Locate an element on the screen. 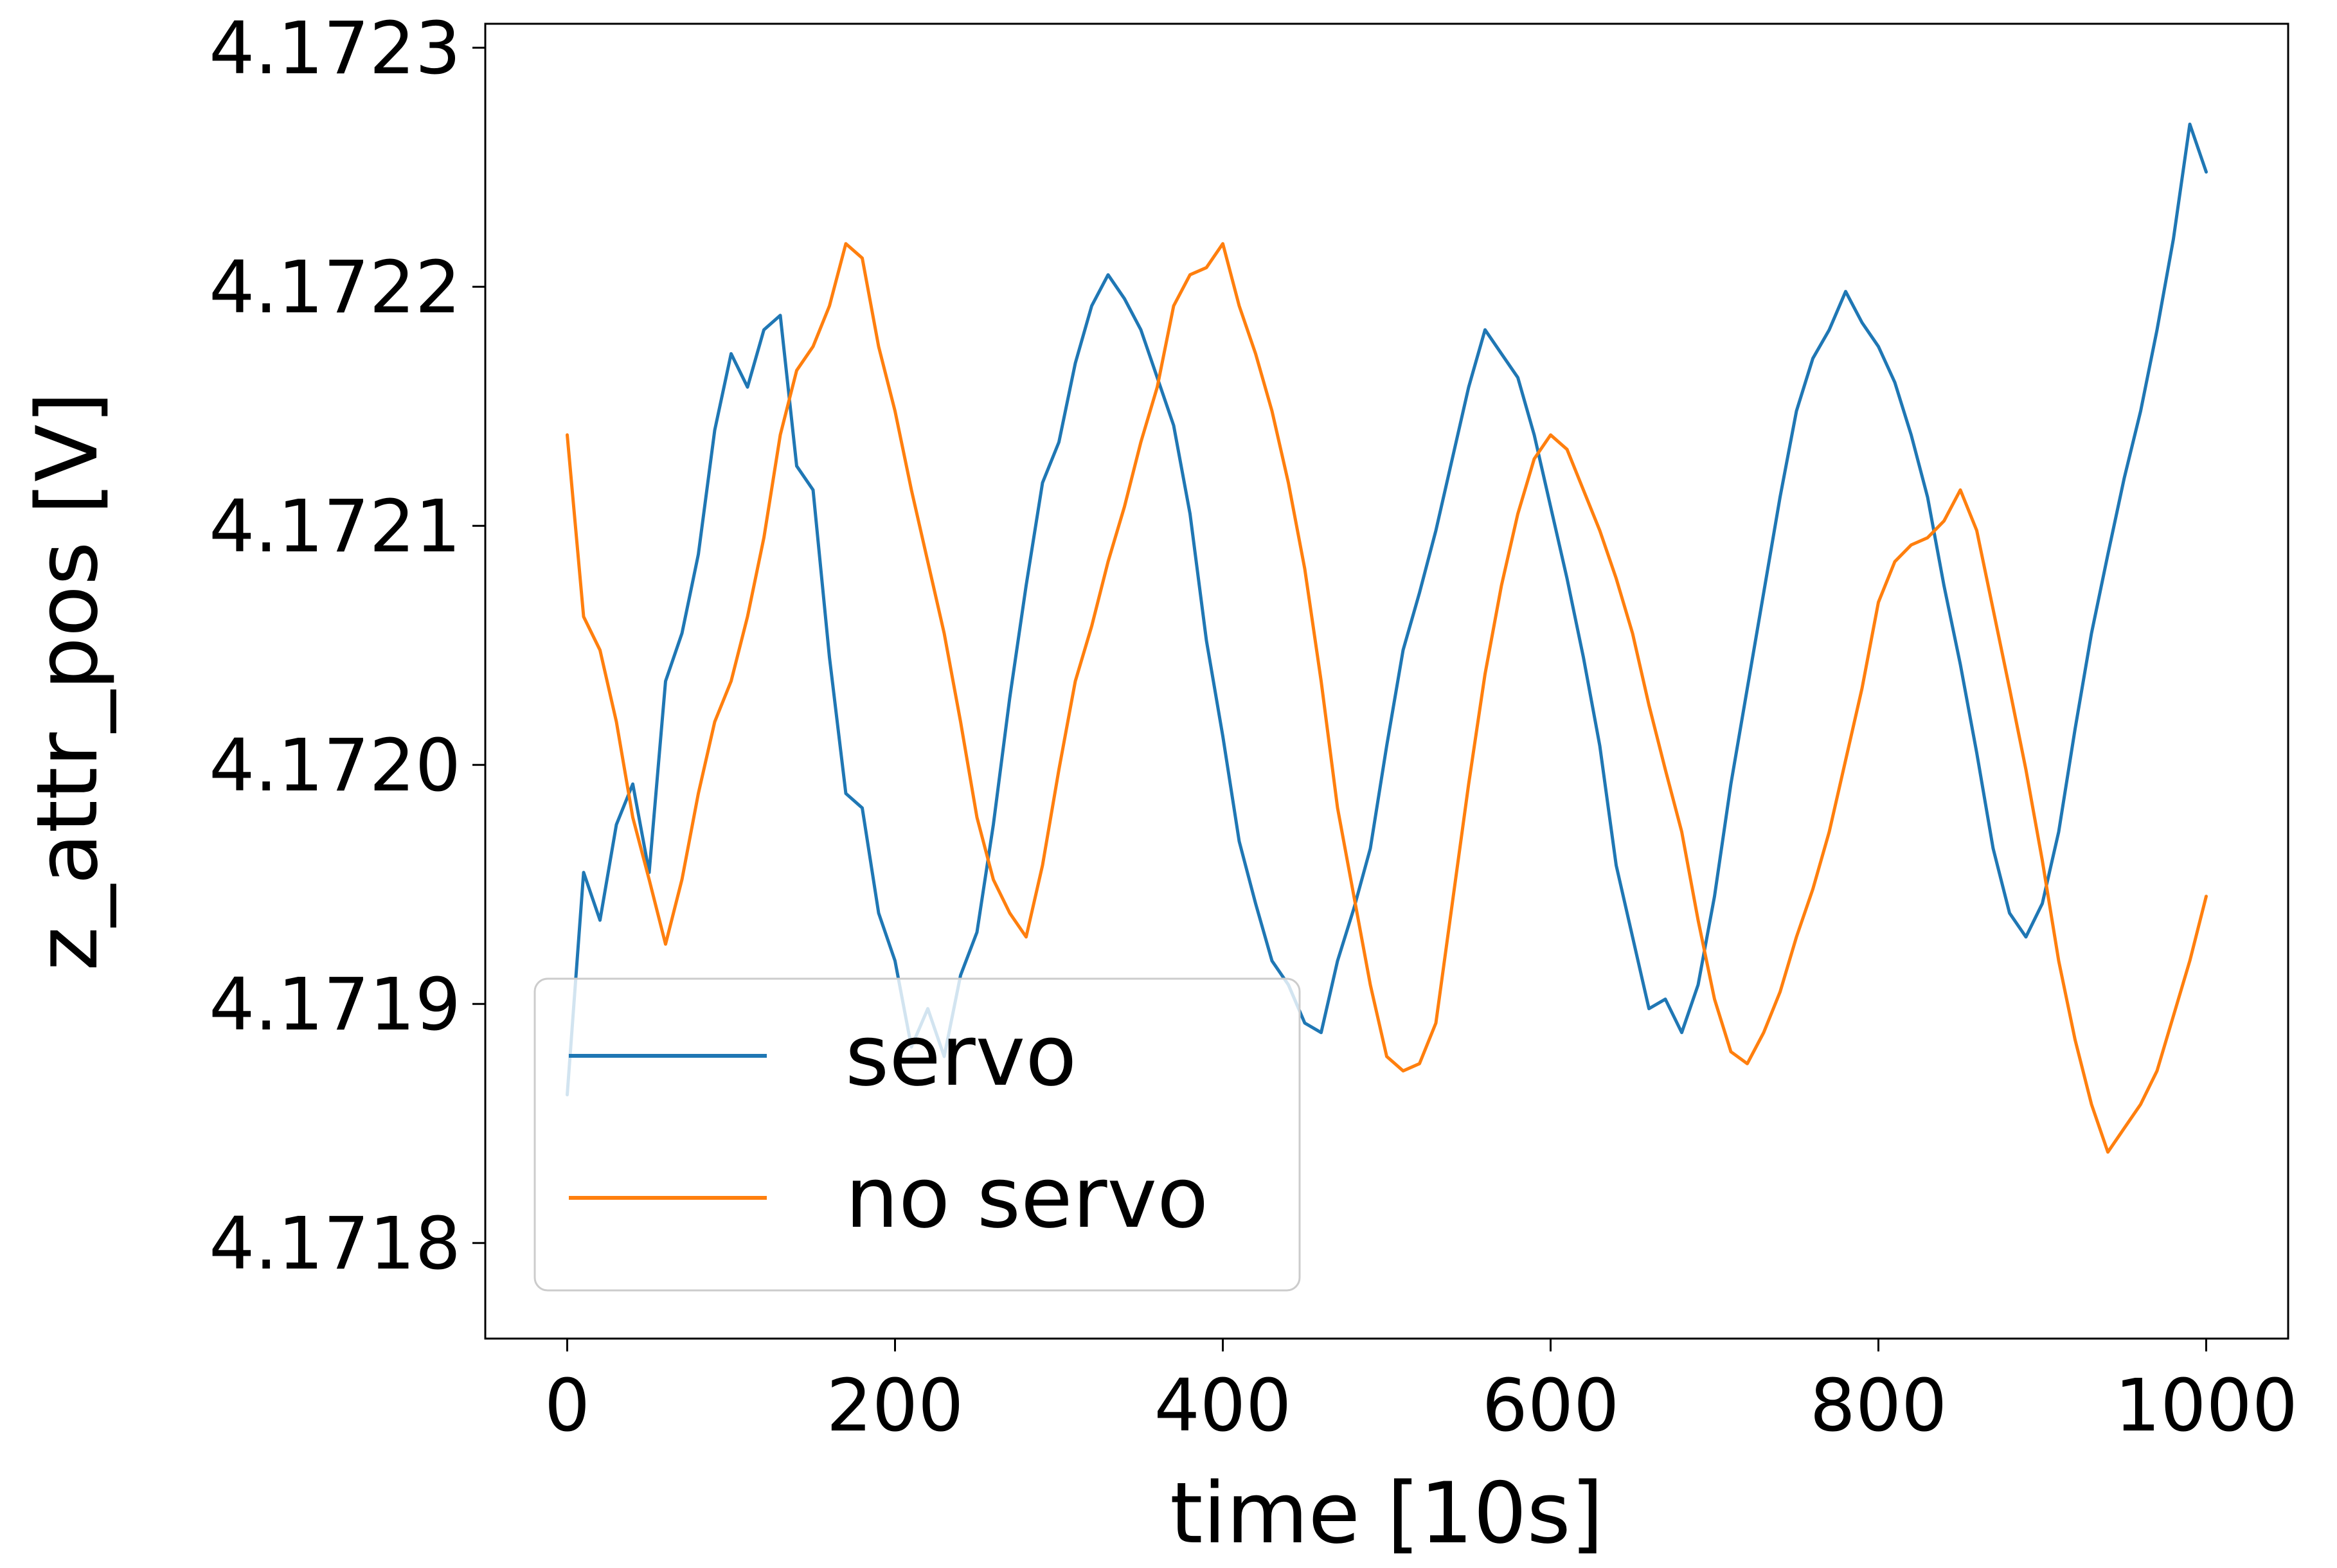  x-tick-label: 400 is located at coordinates (1223, 1406).